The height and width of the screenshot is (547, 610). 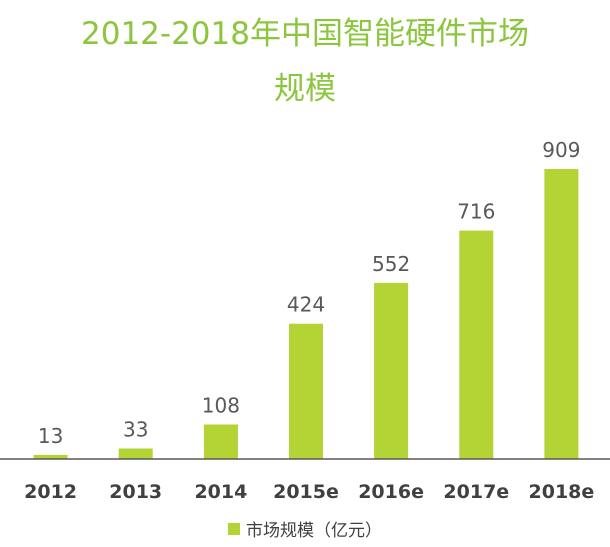 What do you see at coordinates (50, 456) in the screenshot?
I see `bar-2012` at bounding box center [50, 456].